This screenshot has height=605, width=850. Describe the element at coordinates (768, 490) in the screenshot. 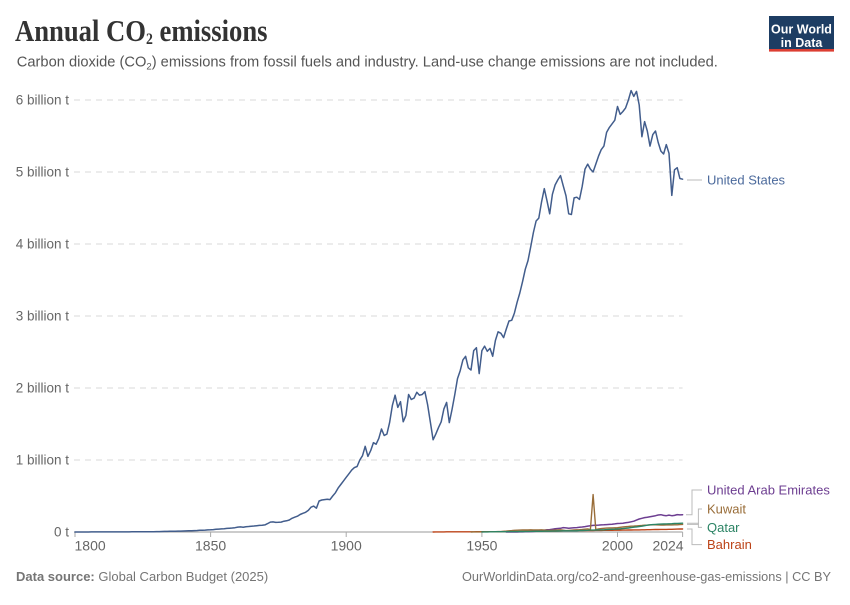

I see `svg-text: United Arab Emirates` at that location.